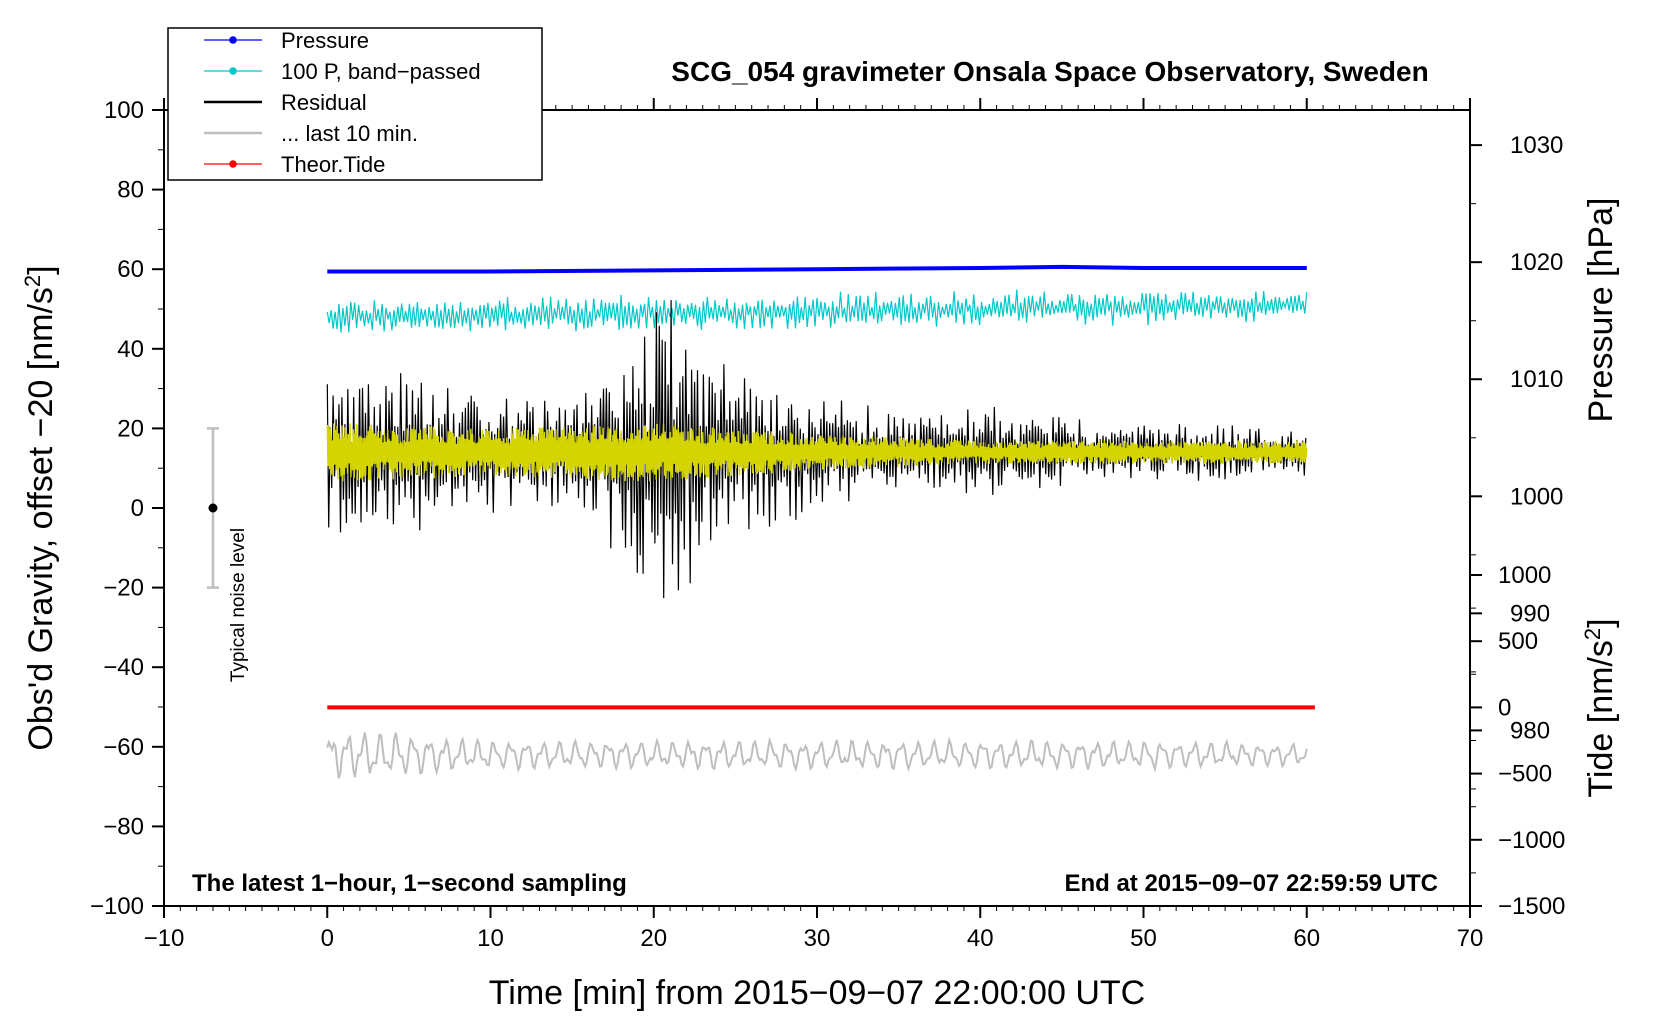 Image resolution: width=1660 pixels, height=1020 pixels. Describe the element at coordinates (980, 938) in the screenshot. I see `x-tick-label: 40` at that location.